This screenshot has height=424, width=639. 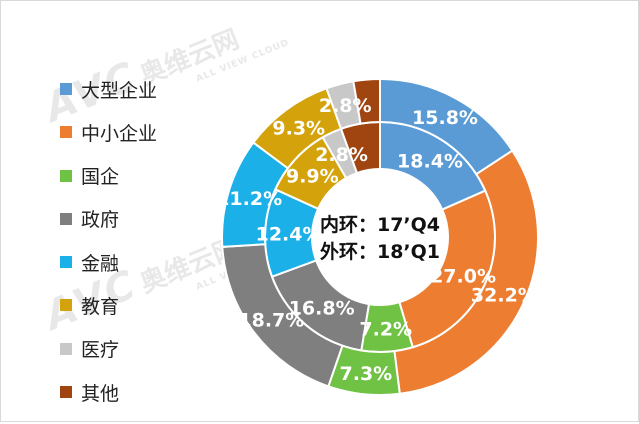 I want to click on data-label: 18.4%, so click(x=430, y=161).